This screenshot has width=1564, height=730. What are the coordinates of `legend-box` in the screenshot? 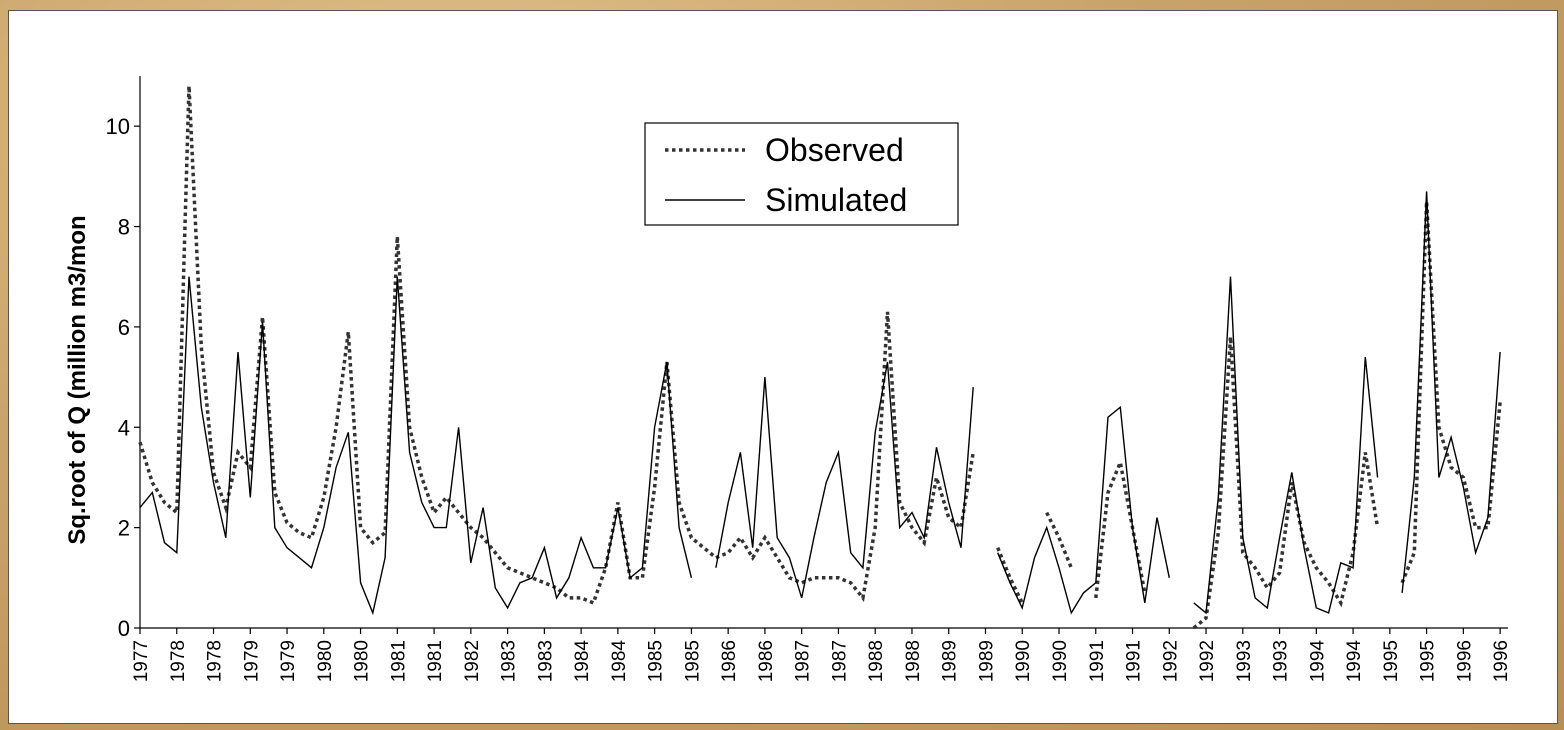 It's located at (801, 174).